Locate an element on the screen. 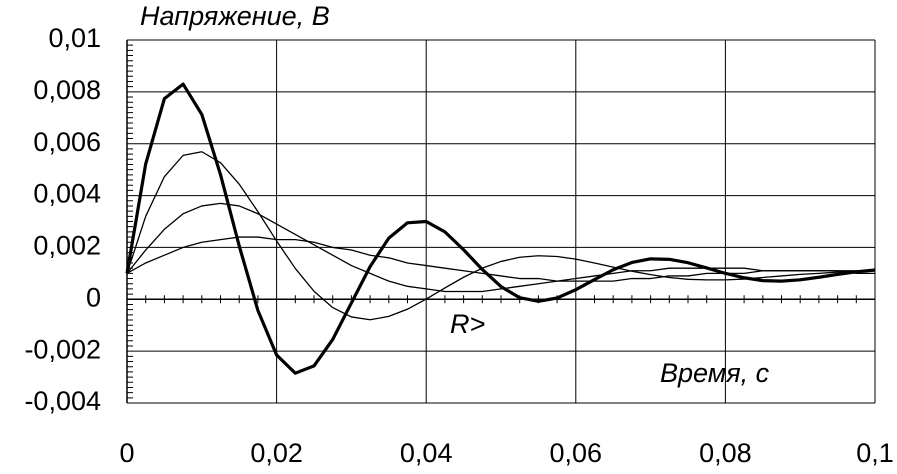  x-tick-label: 0,1 is located at coordinates (875, 453).